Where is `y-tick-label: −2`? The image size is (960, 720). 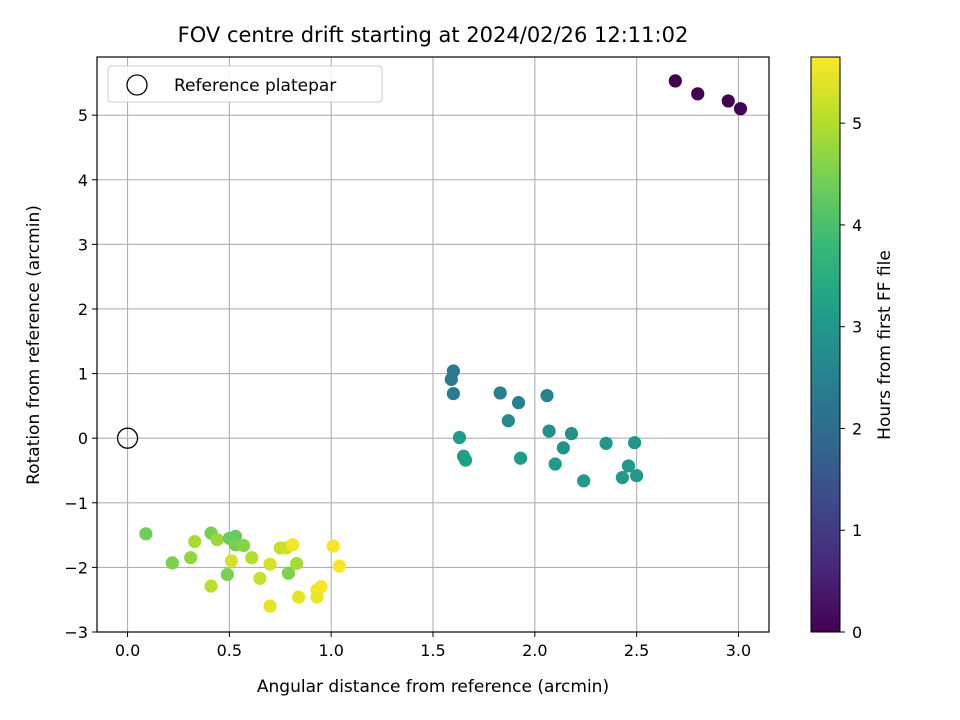 y-tick-label: −2 is located at coordinates (76, 567).